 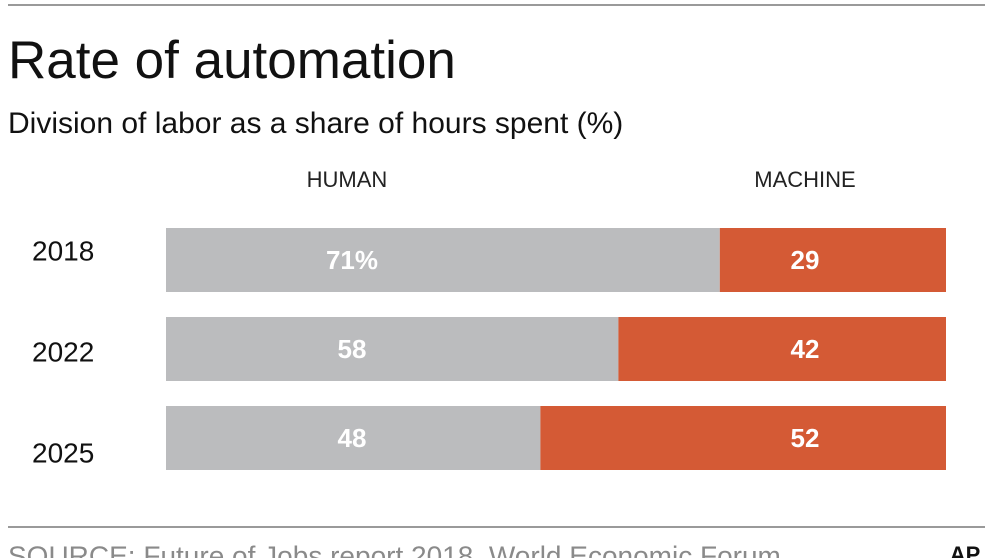 What do you see at coordinates (805, 438) in the screenshot?
I see `value-label: 52` at bounding box center [805, 438].